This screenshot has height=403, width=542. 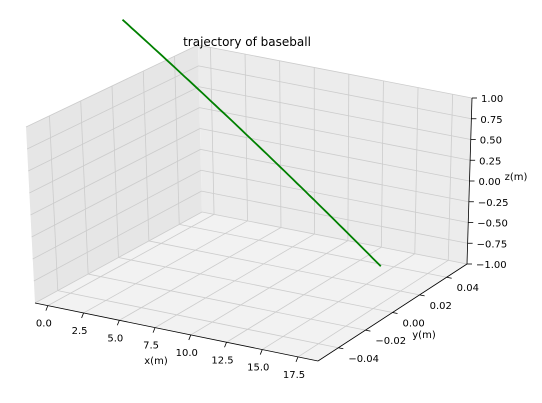 I want to click on z-tick-label: −0.50, so click(x=492, y=224).